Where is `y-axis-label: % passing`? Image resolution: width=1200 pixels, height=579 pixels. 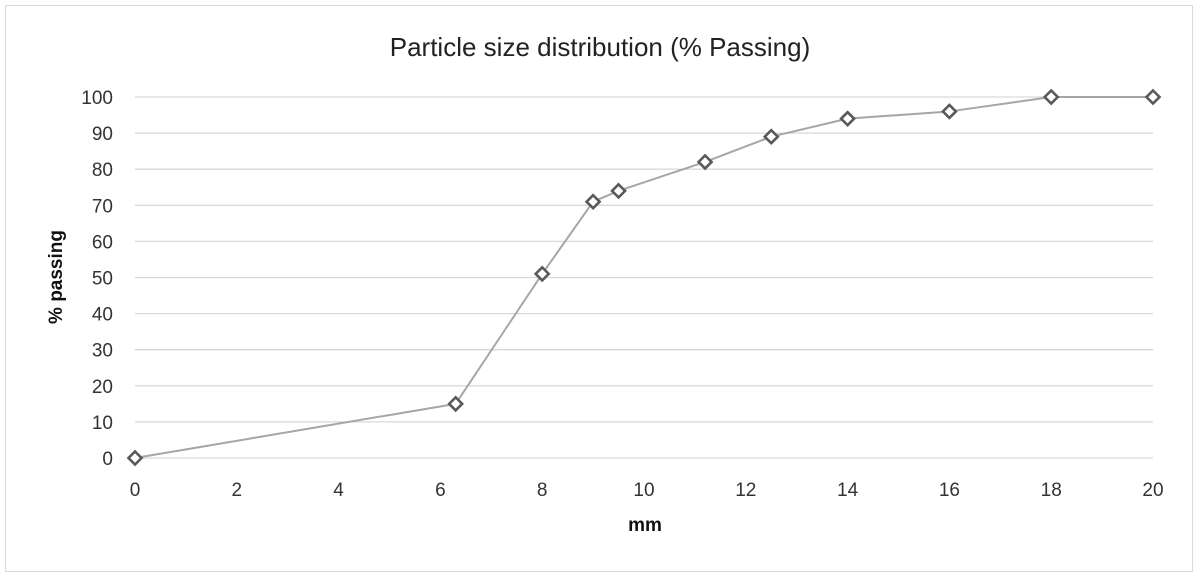 y-axis-label: % passing is located at coordinates (56, 277).